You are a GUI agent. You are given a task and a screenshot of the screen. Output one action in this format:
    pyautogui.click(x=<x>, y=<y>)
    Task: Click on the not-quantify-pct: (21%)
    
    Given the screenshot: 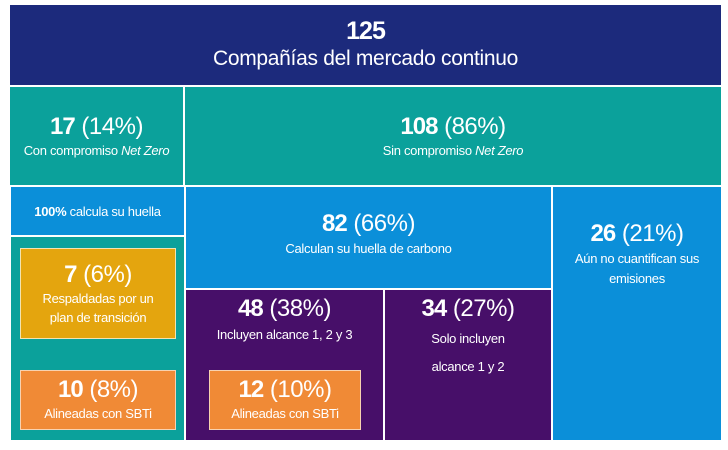 What is the action you would take?
    pyautogui.click(x=652, y=233)
    